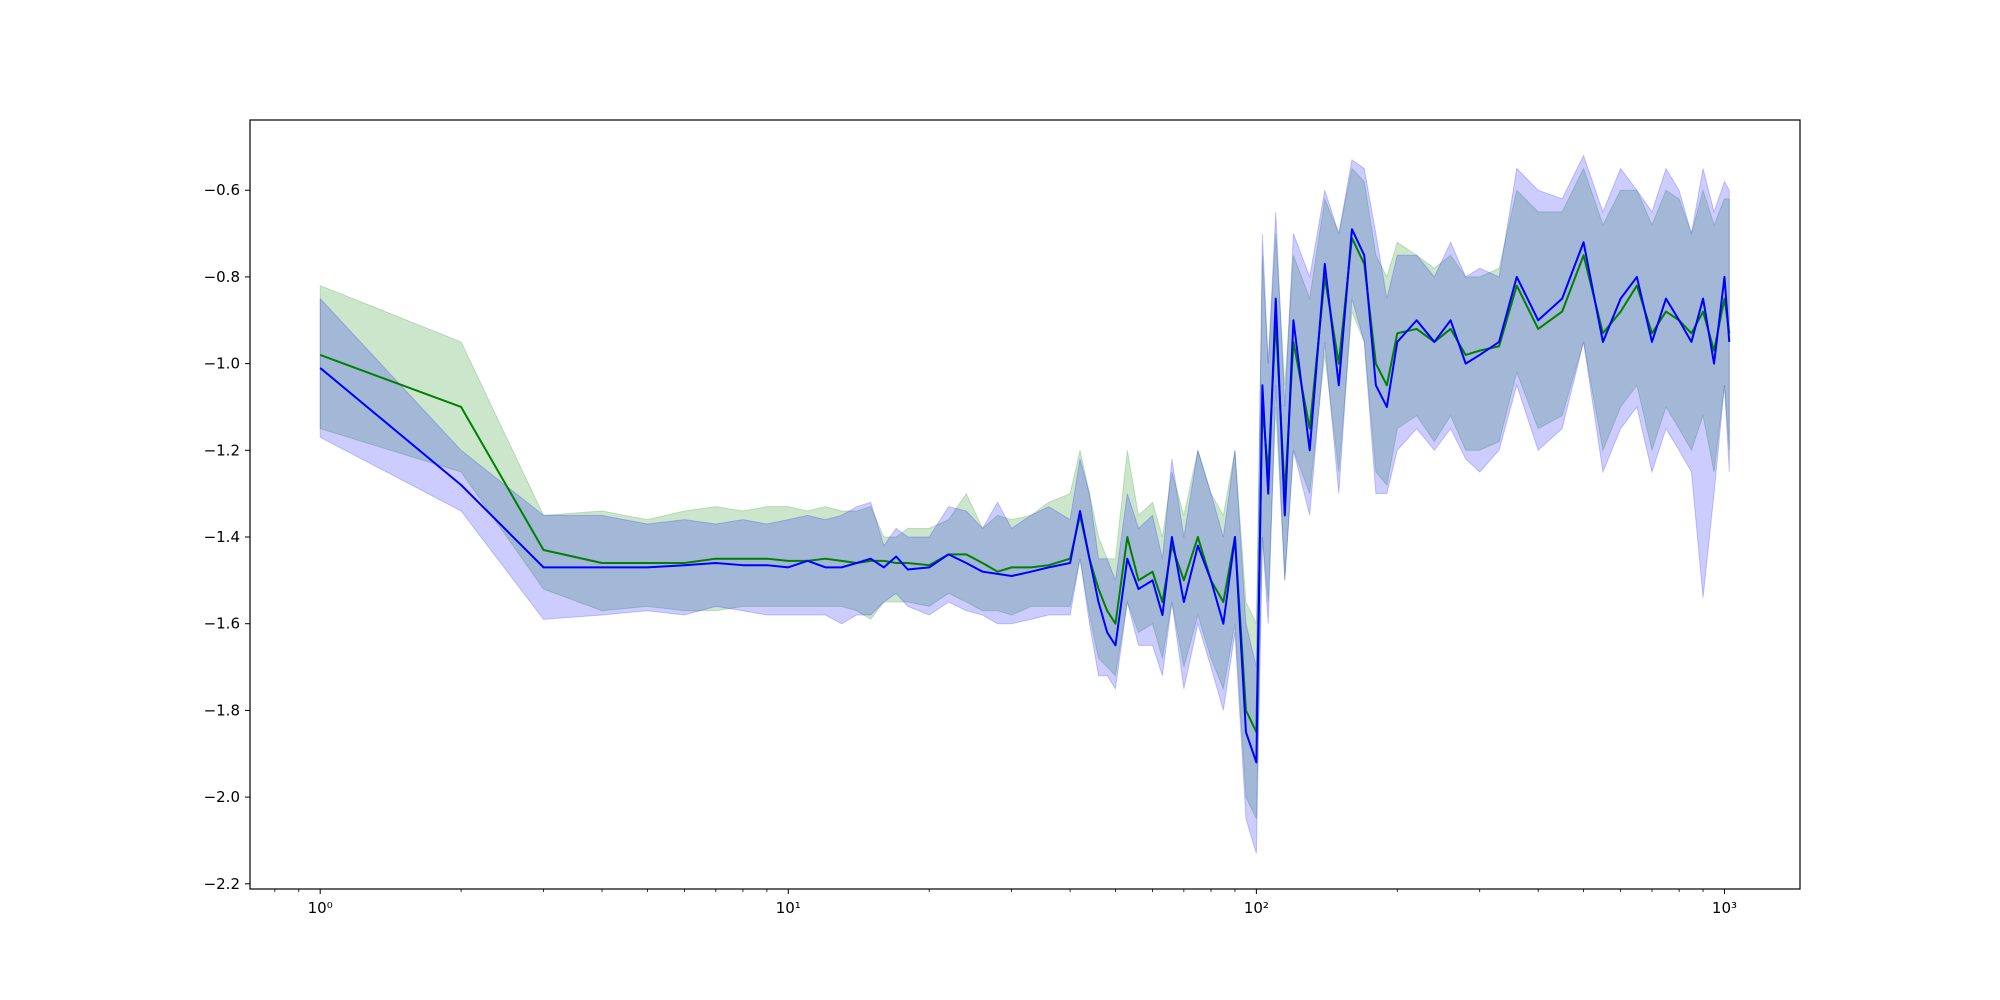 This screenshot has height=1000, width=2000. What do you see at coordinates (222, 884) in the screenshot?
I see `y-tick-label: −2.2` at bounding box center [222, 884].